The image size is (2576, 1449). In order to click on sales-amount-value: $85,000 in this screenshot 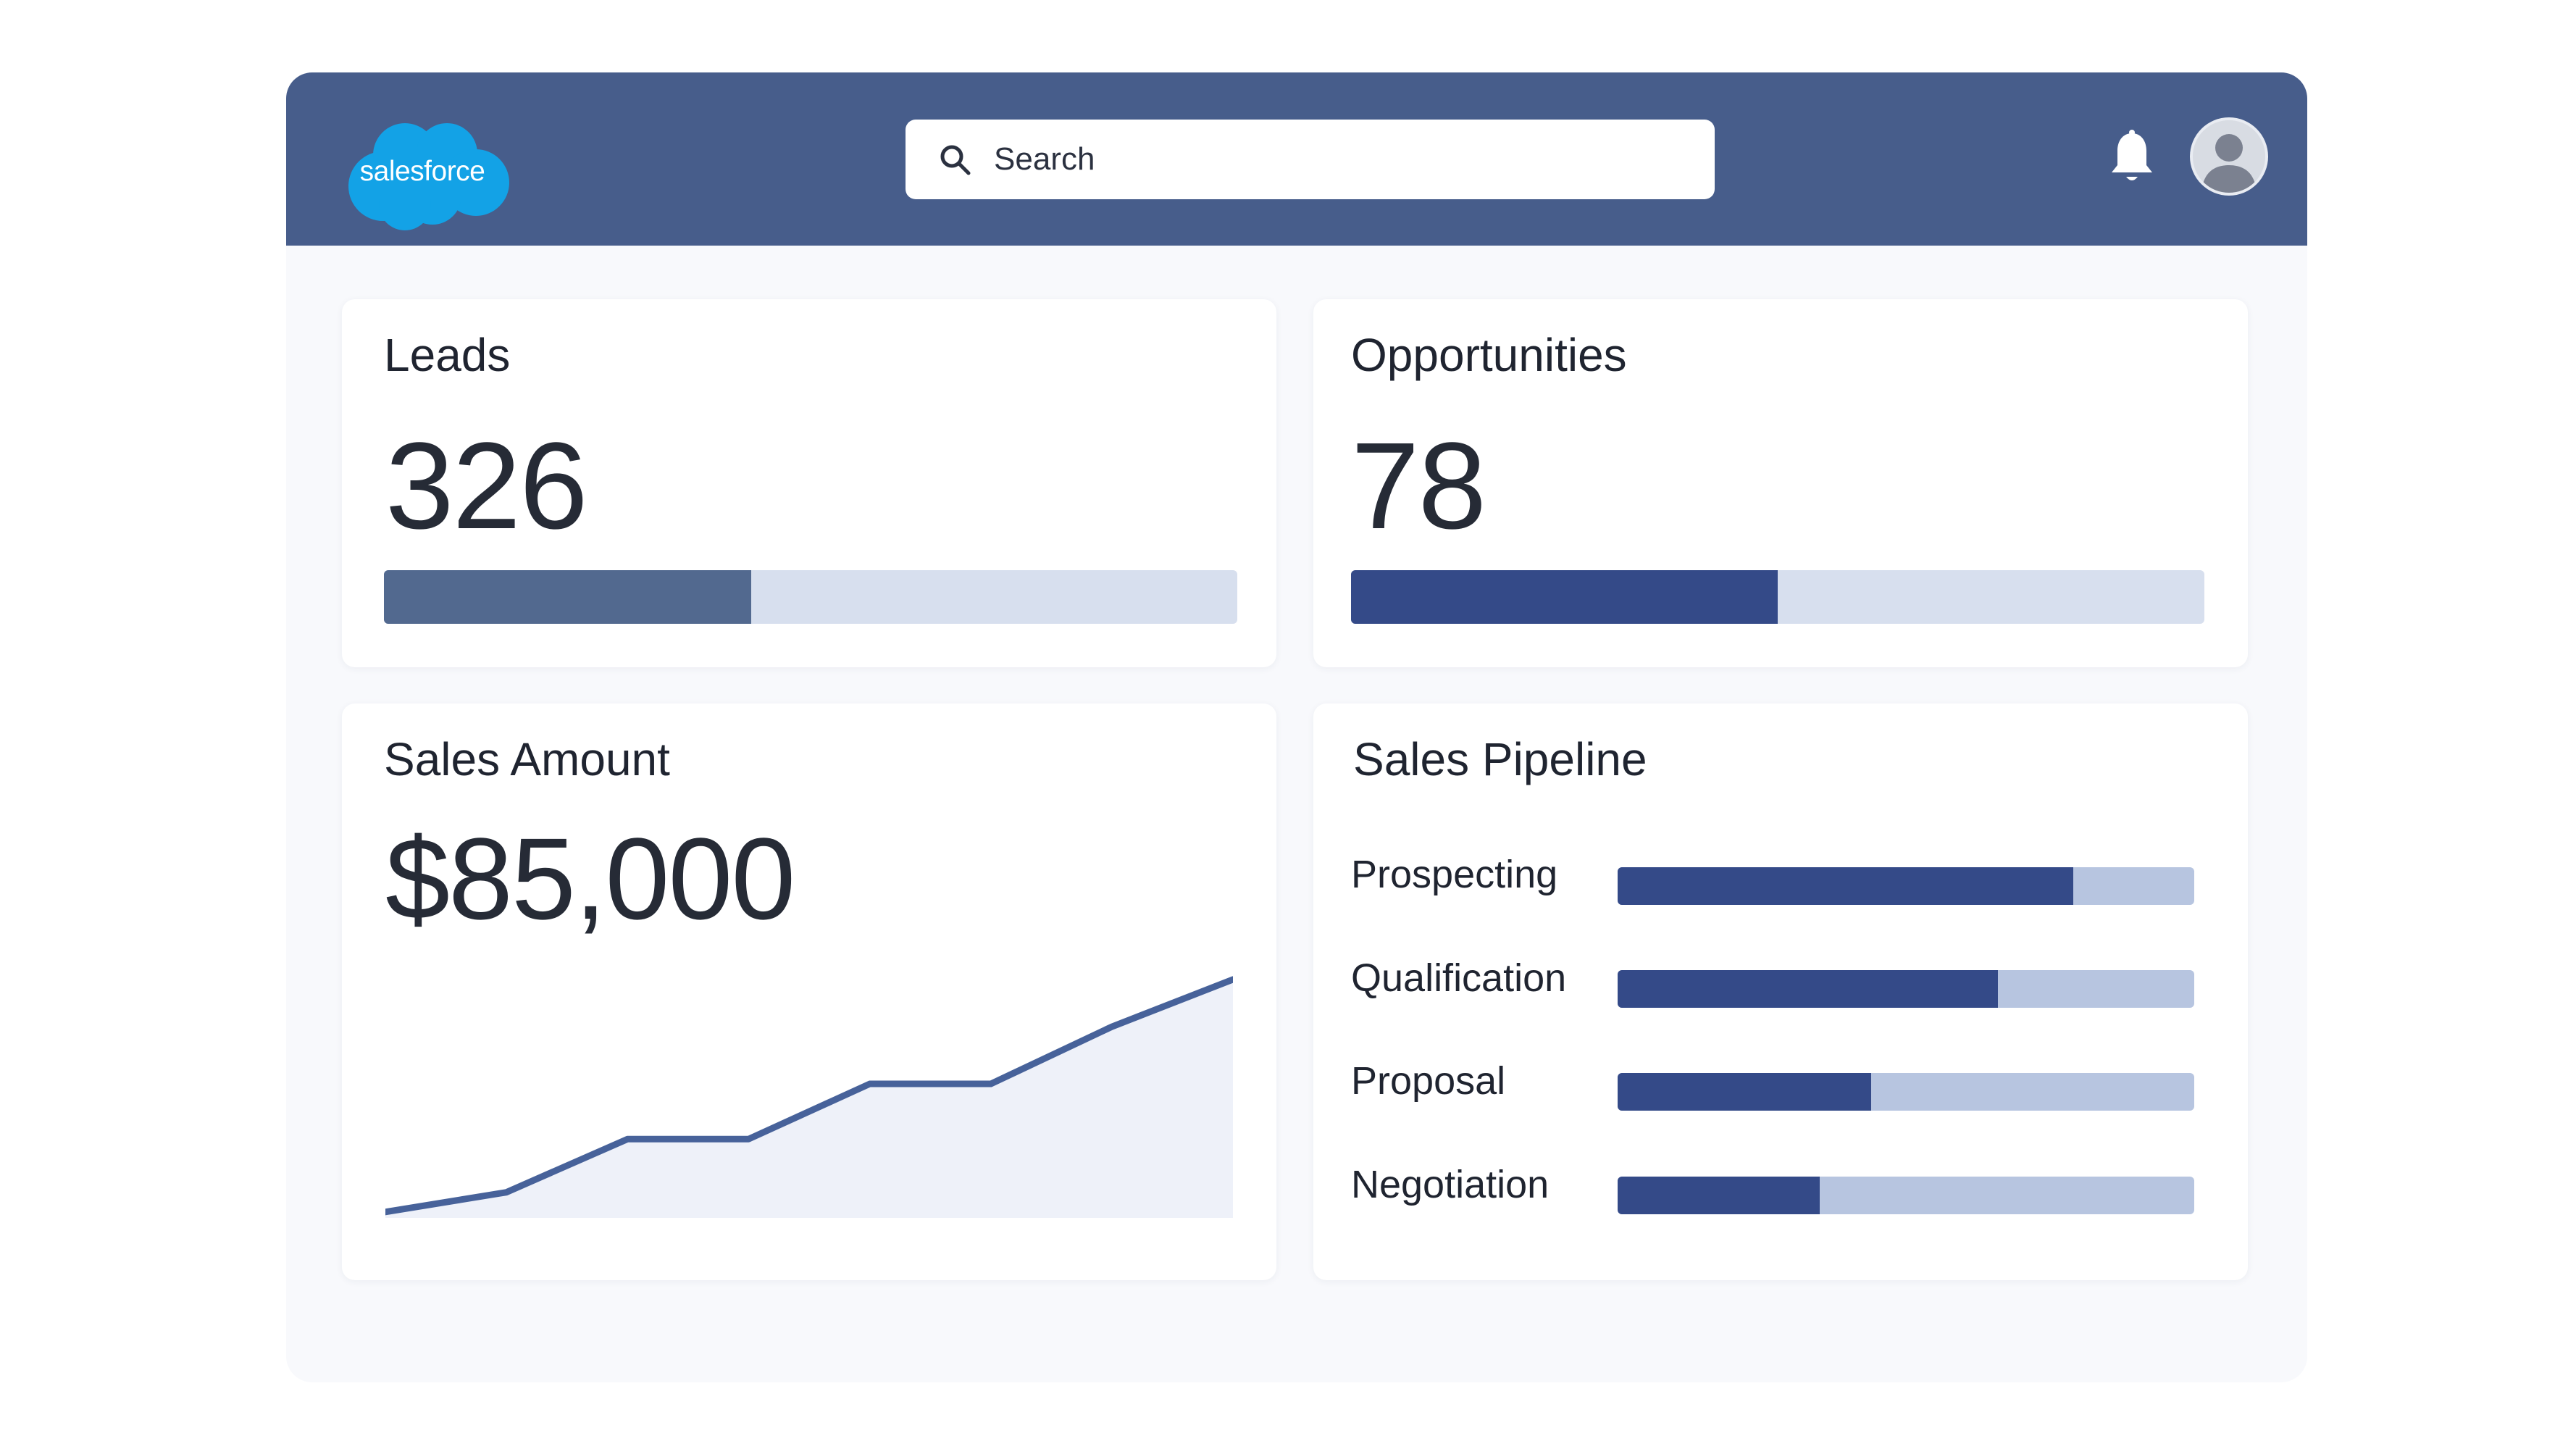, I will do `click(590, 879)`.